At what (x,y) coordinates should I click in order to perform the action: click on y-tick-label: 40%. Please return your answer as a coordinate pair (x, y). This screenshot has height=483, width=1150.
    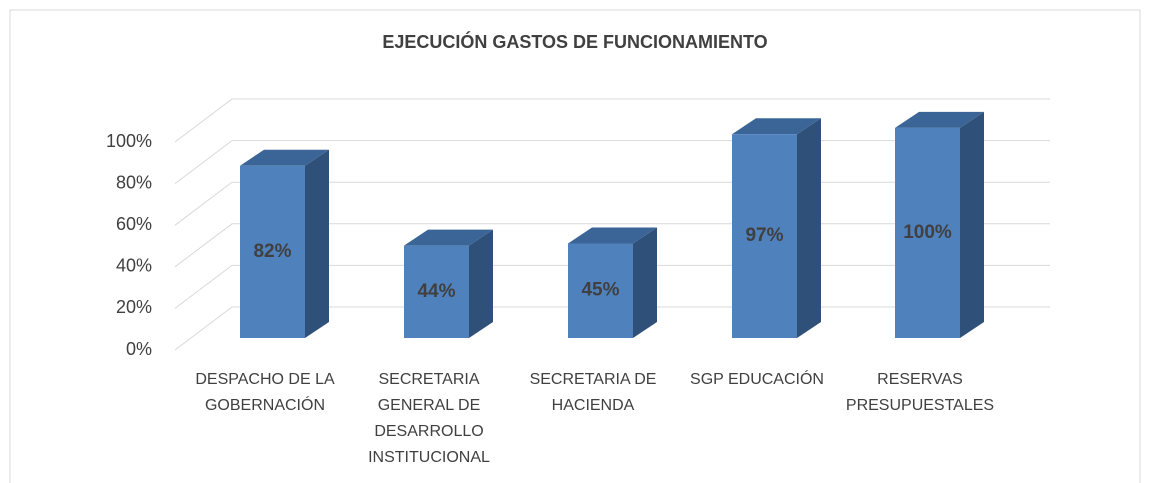
    Looking at the image, I should click on (134, 266).